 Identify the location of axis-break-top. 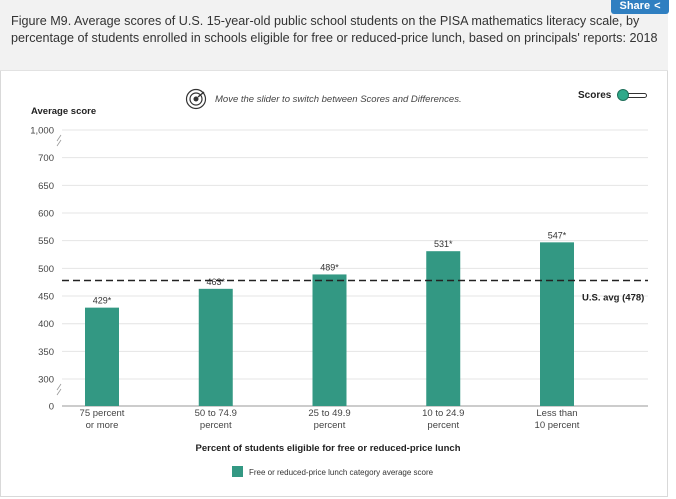
(59, 140).